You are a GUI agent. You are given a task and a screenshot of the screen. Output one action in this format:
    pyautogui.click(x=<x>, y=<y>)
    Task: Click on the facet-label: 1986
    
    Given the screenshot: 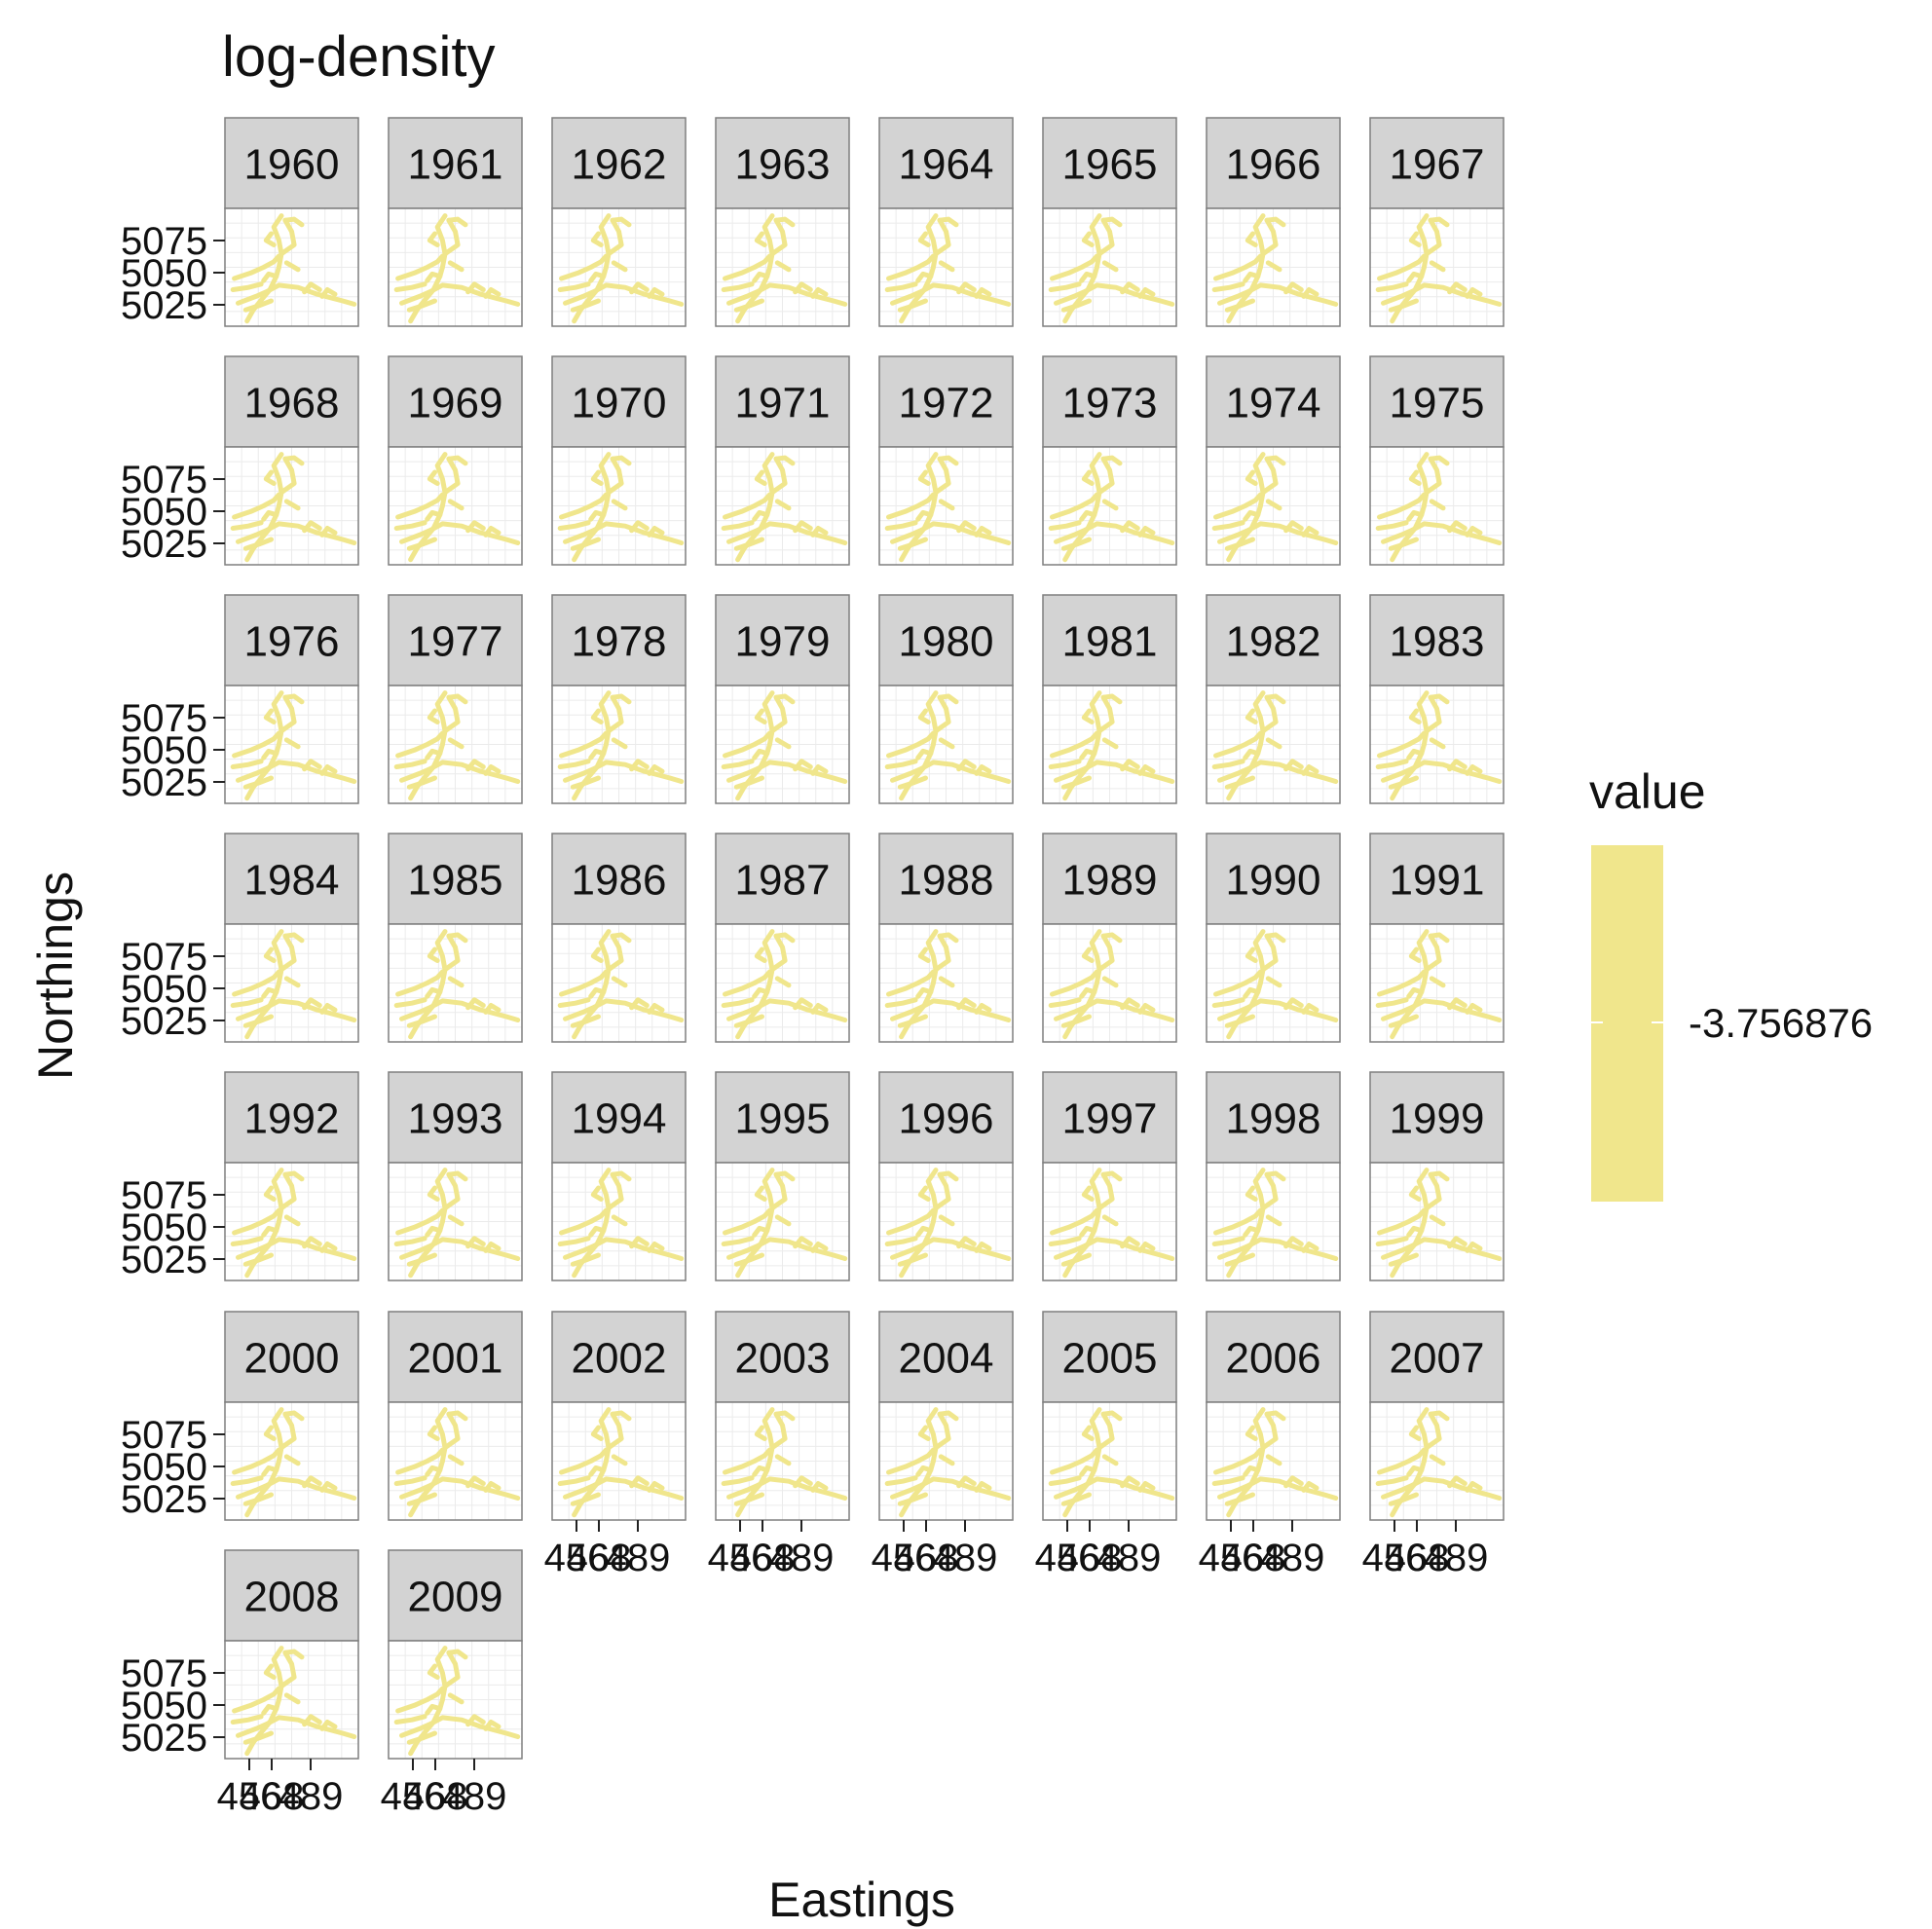 What is the action you would take?
    pyautogui.click(x=620, y=881)
    